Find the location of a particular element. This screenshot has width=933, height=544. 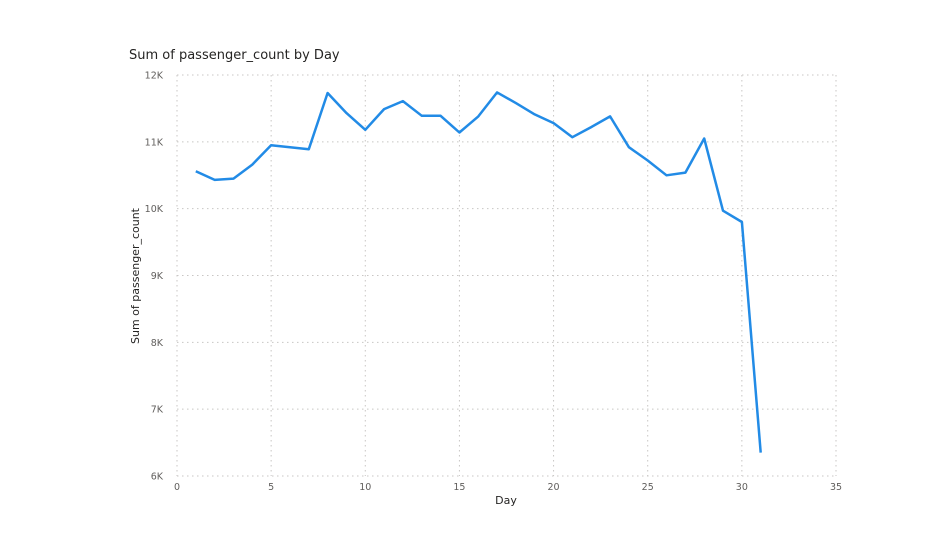

x-axis-title: Day is located at coordinates (506, 500).